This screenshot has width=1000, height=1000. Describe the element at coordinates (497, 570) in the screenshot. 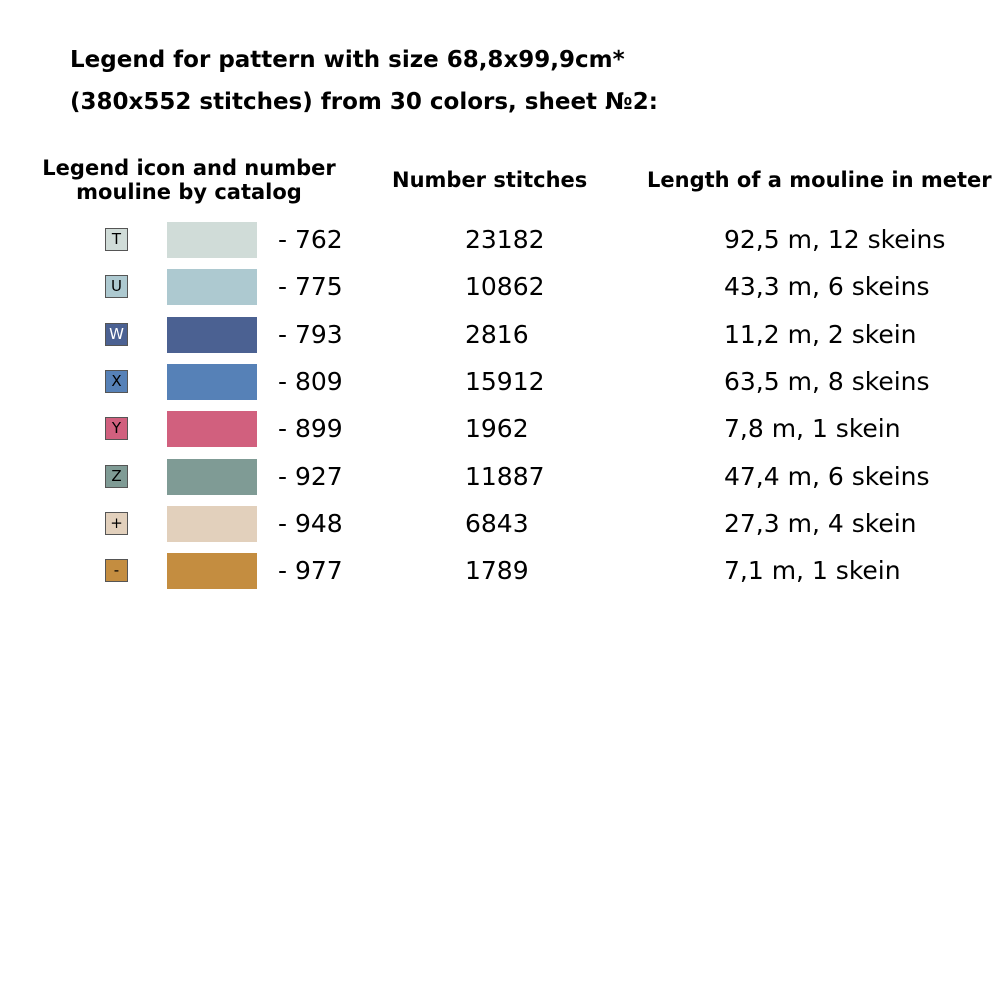

I see `stitch-count: 1789` at that location.